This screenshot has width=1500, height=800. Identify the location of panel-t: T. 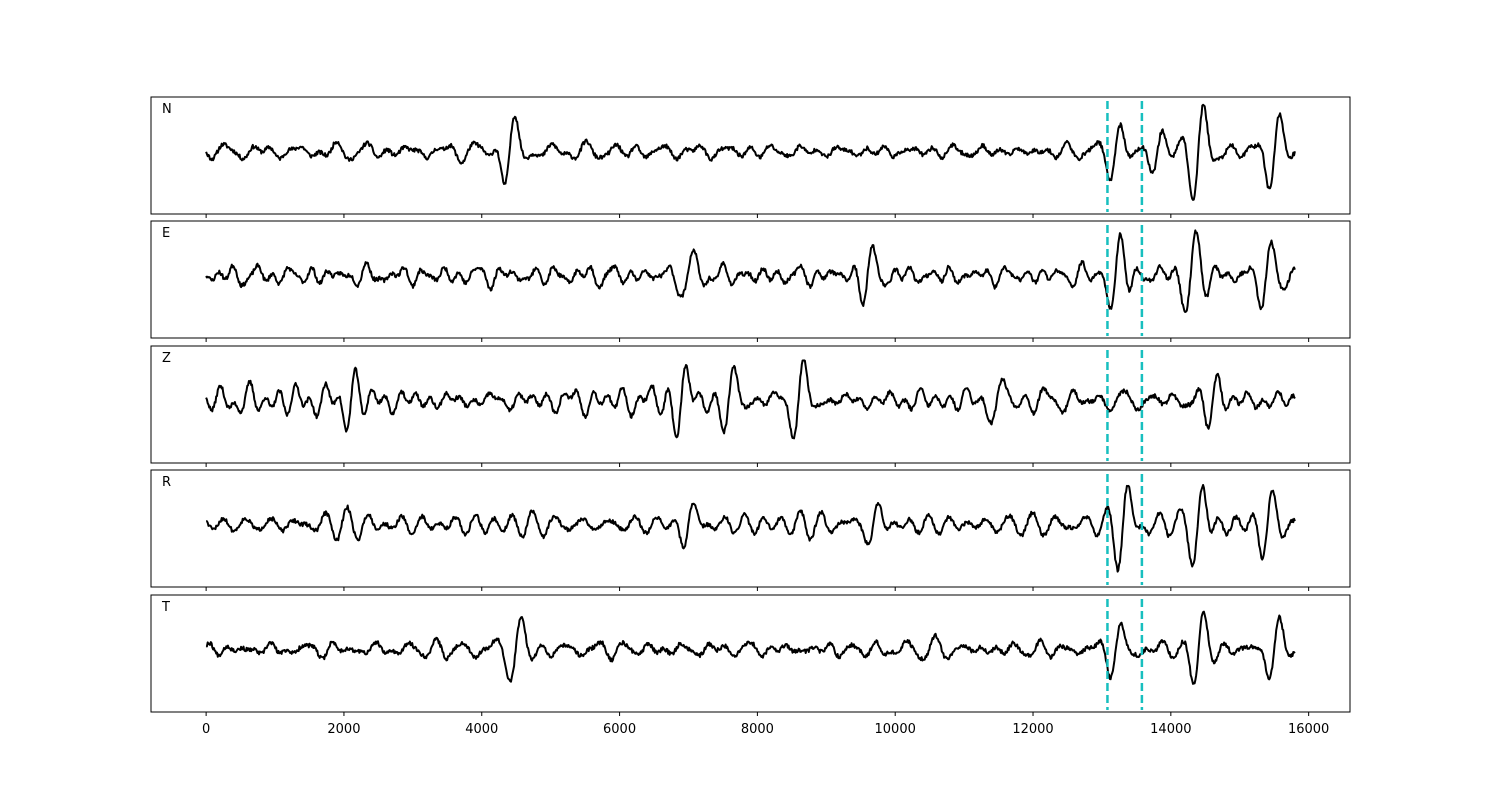
(750, 655).